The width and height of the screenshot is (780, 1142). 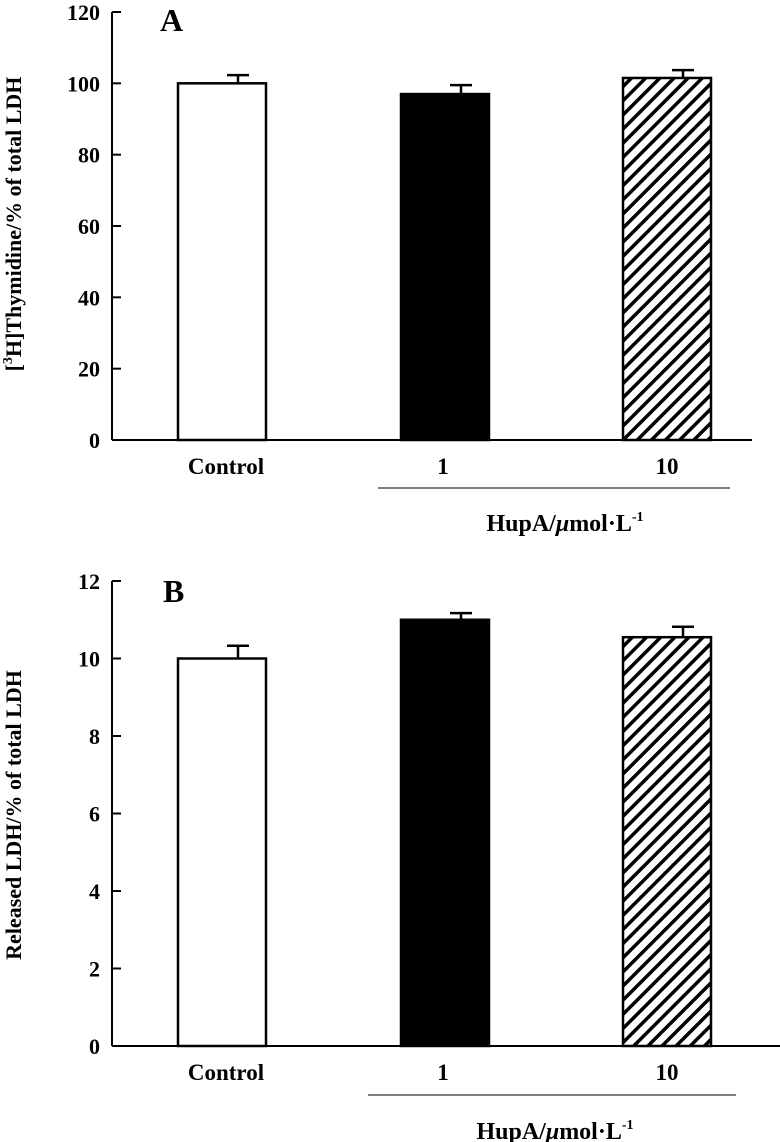 What do you see at coordinates (94, 814) in the screenshot?
I see `y-tick-label: 6` at bounding box center [94, 814].